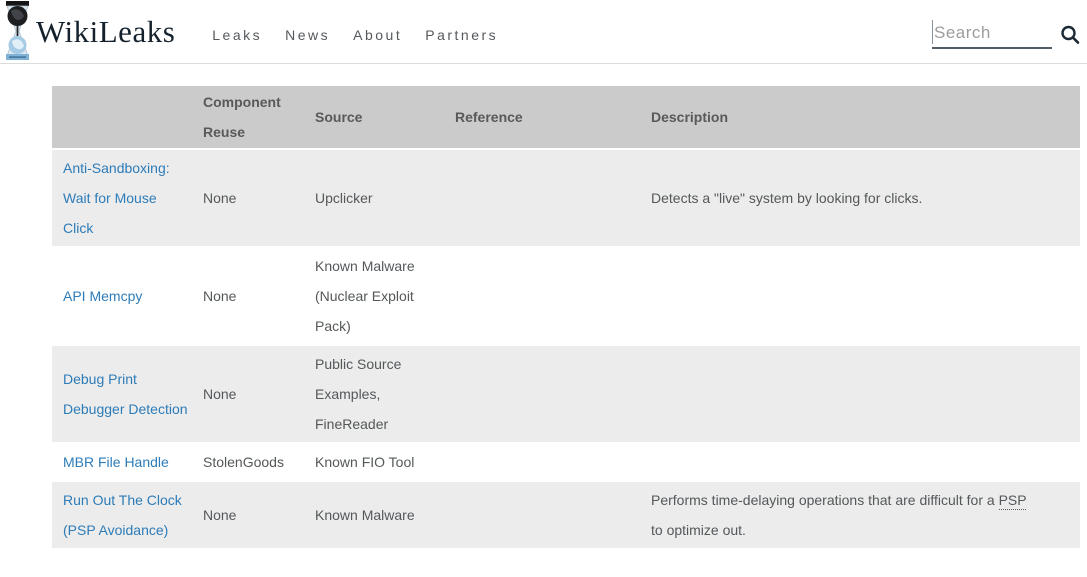 Image resolution: width=1087 pixels, height=577 pixels. I want to click on component-reuse-cell: StolenGoods, so click(243, 462).